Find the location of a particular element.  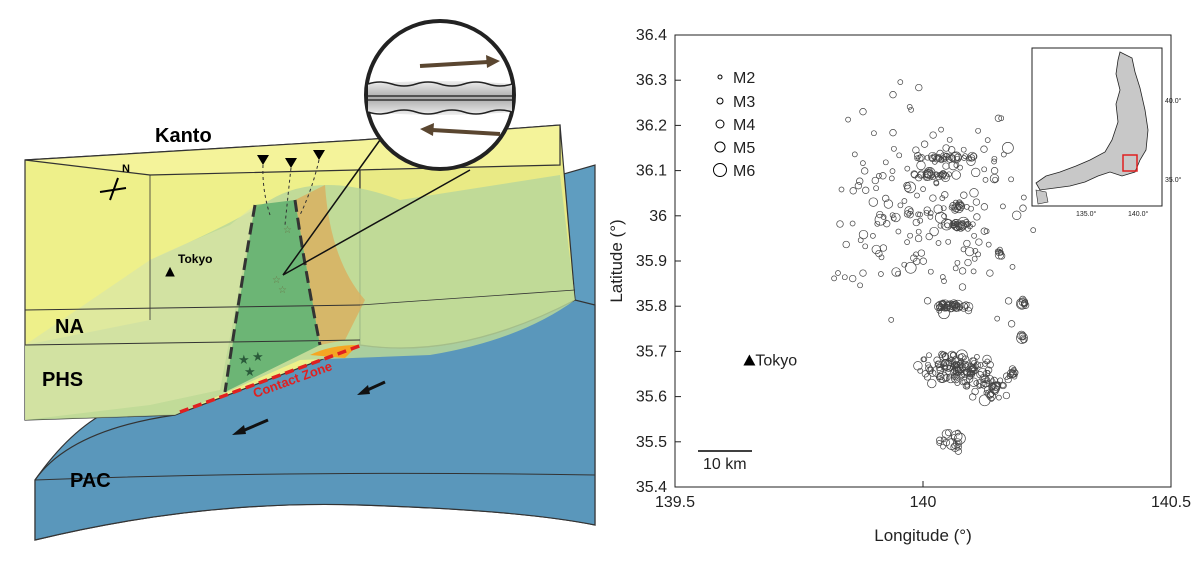

fault-upper-line is located at coordinates (440, 84).